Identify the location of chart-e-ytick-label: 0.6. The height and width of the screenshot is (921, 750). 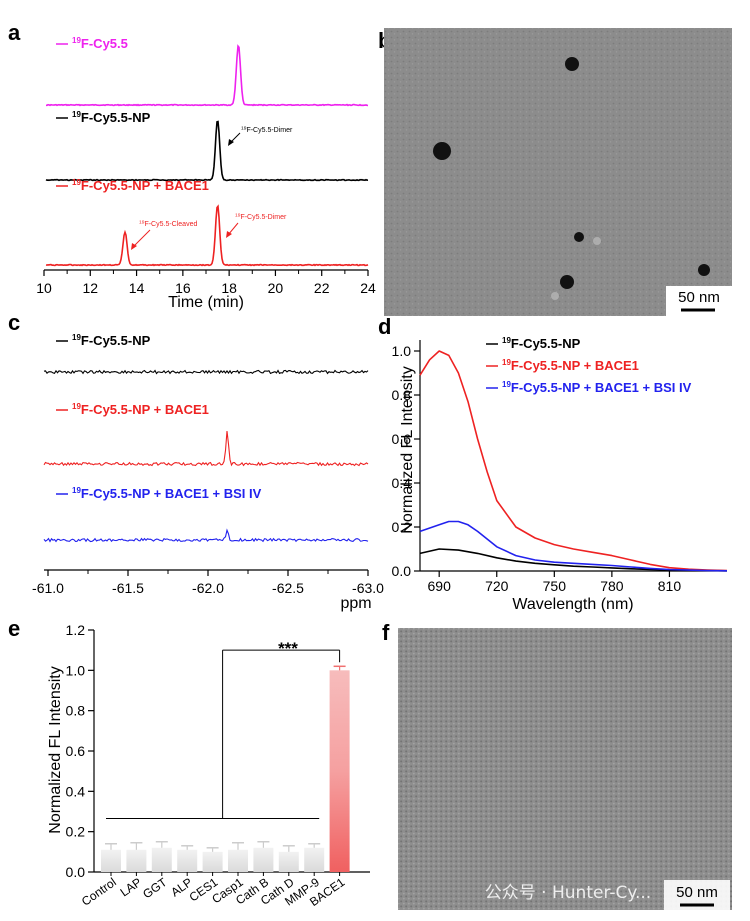
(76, 751).